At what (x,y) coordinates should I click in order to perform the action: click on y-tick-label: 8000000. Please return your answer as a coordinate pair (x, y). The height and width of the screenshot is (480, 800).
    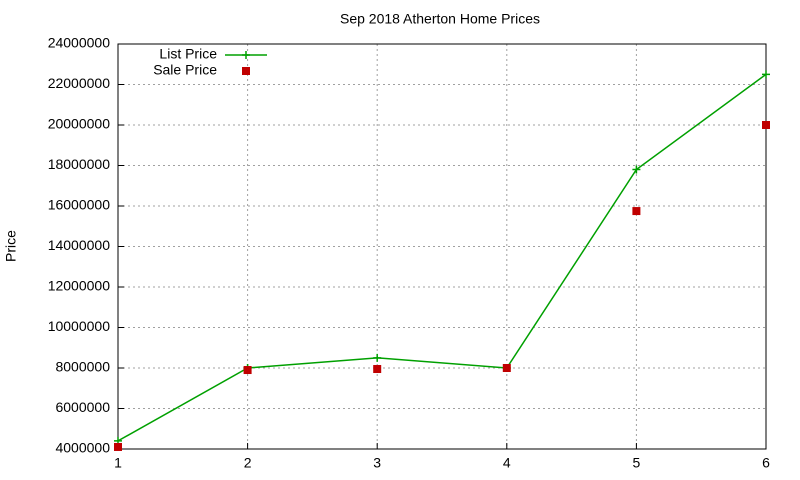
    Looking at the image, I should click on (82, 367).